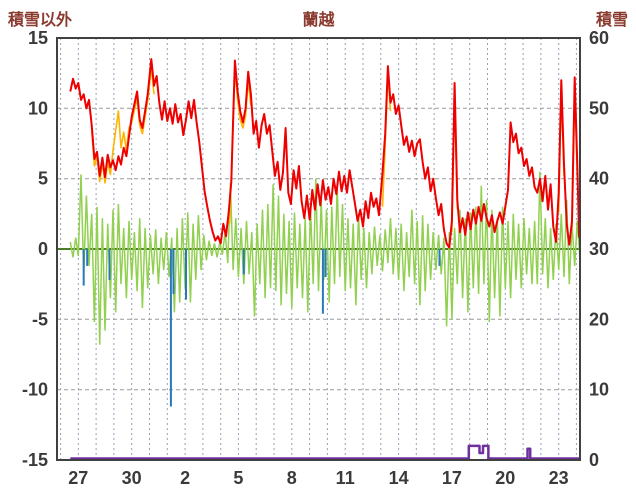 The image size is (636, 501). Describe the element at coordinates (599, 38) in the screenshot. I see `svg-text: 60` at that location.